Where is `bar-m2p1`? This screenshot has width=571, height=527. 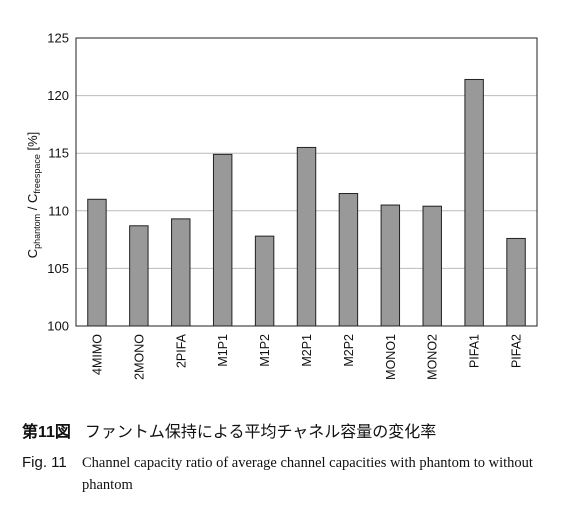 bar-m2p1 is located at coordinates (306, 236).